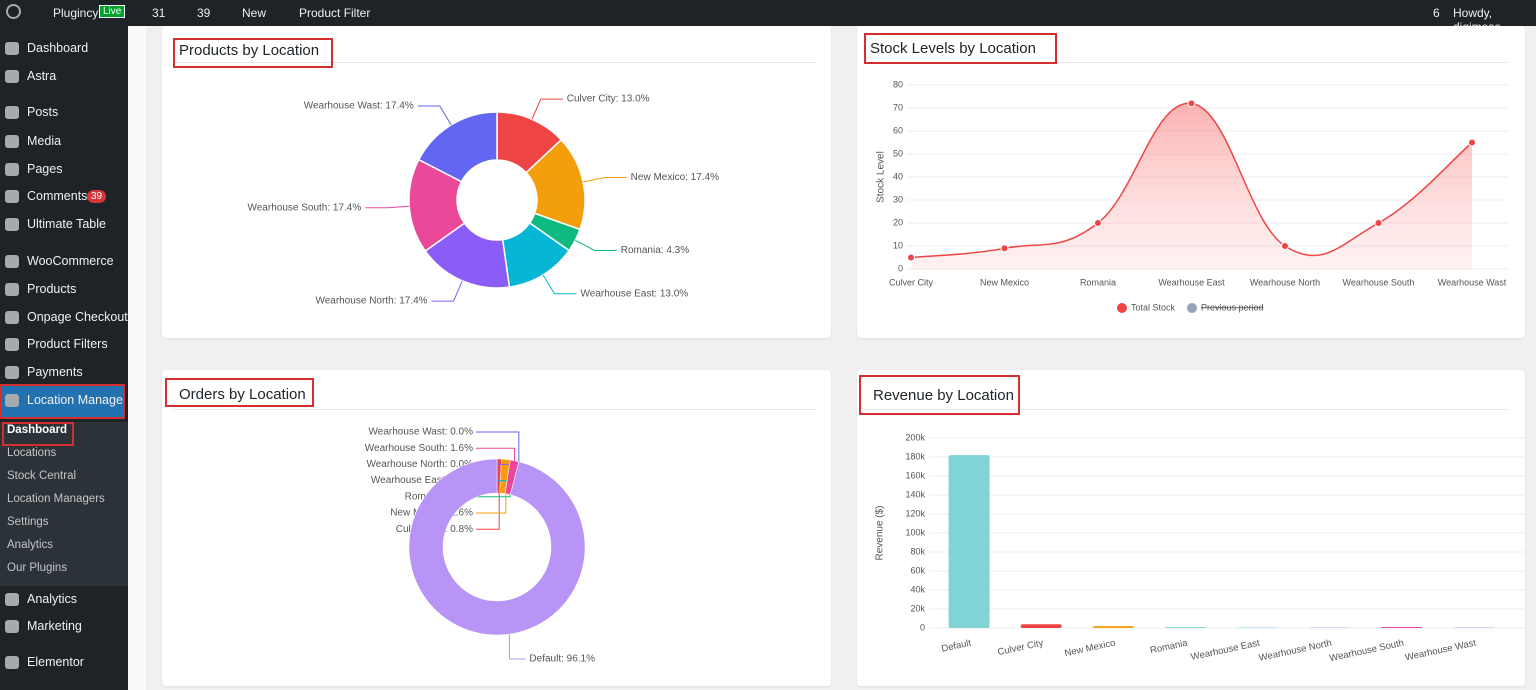 Image resolution: width=1536 pixels, height=690 pixels. I want to click on data-label: Wearhouse North: 17.4%, so click(371, 301).